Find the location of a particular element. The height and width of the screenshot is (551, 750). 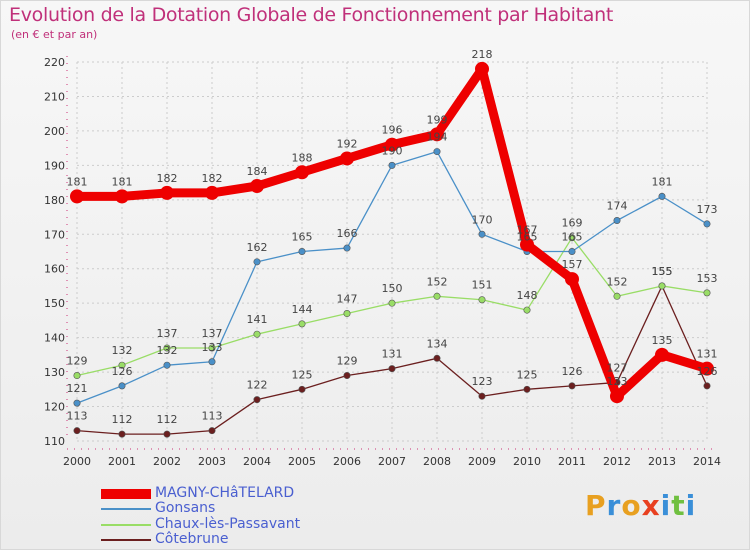

x-tick-label: 2007 is located at coordinates (392, 461).